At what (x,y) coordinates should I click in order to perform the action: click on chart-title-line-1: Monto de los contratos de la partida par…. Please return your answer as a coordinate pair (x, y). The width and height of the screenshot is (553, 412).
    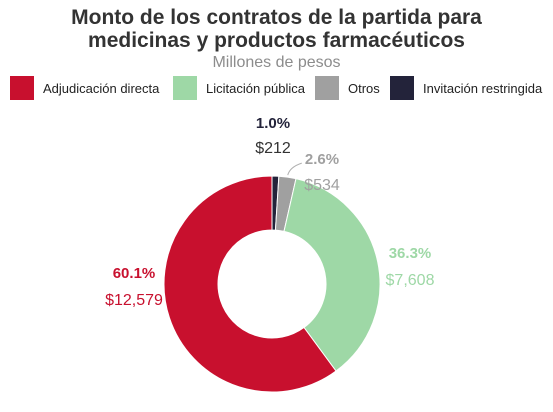
    Looking at the image, I should click on (276, 17).